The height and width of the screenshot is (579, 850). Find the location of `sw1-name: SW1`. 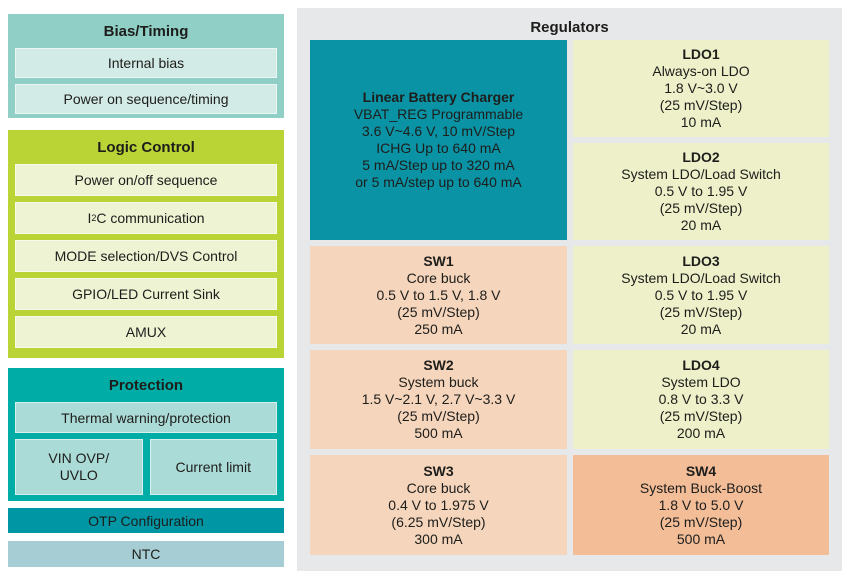

sw1-name: SW1 is located at coordinates (438, 260).